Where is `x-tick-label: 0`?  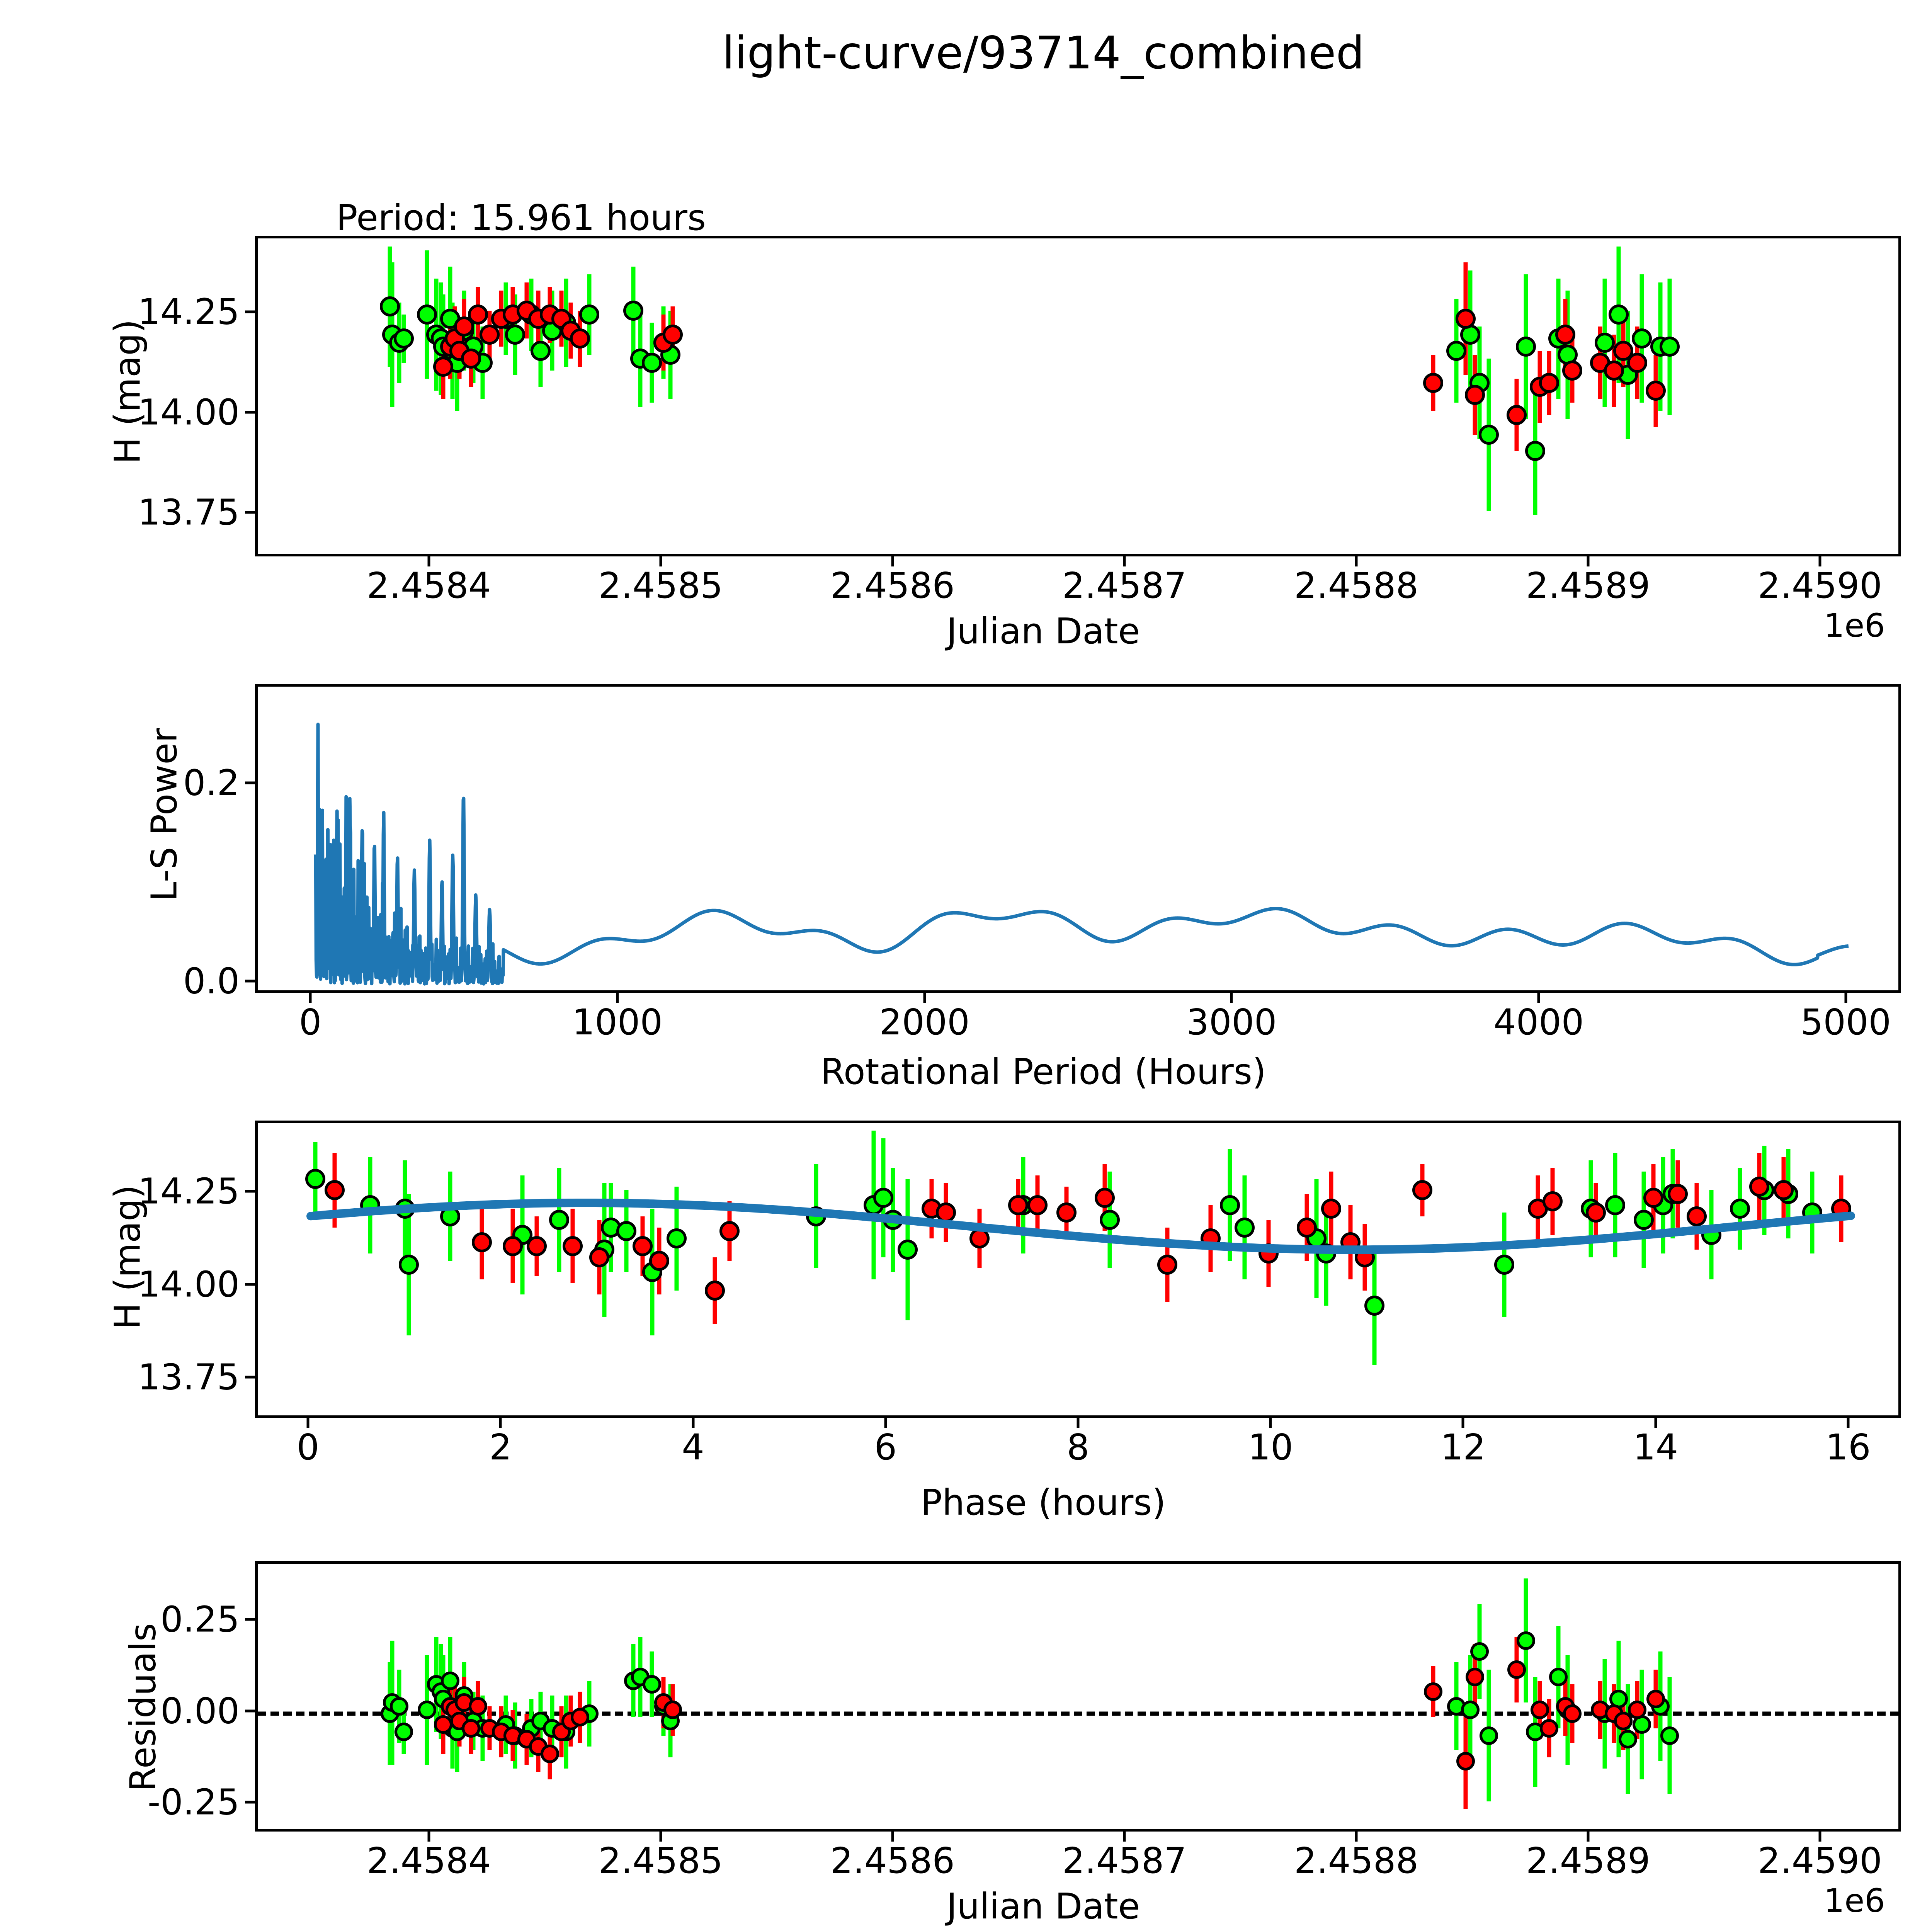
x-tick-label: 0 is located at coordinates (310, 1022).